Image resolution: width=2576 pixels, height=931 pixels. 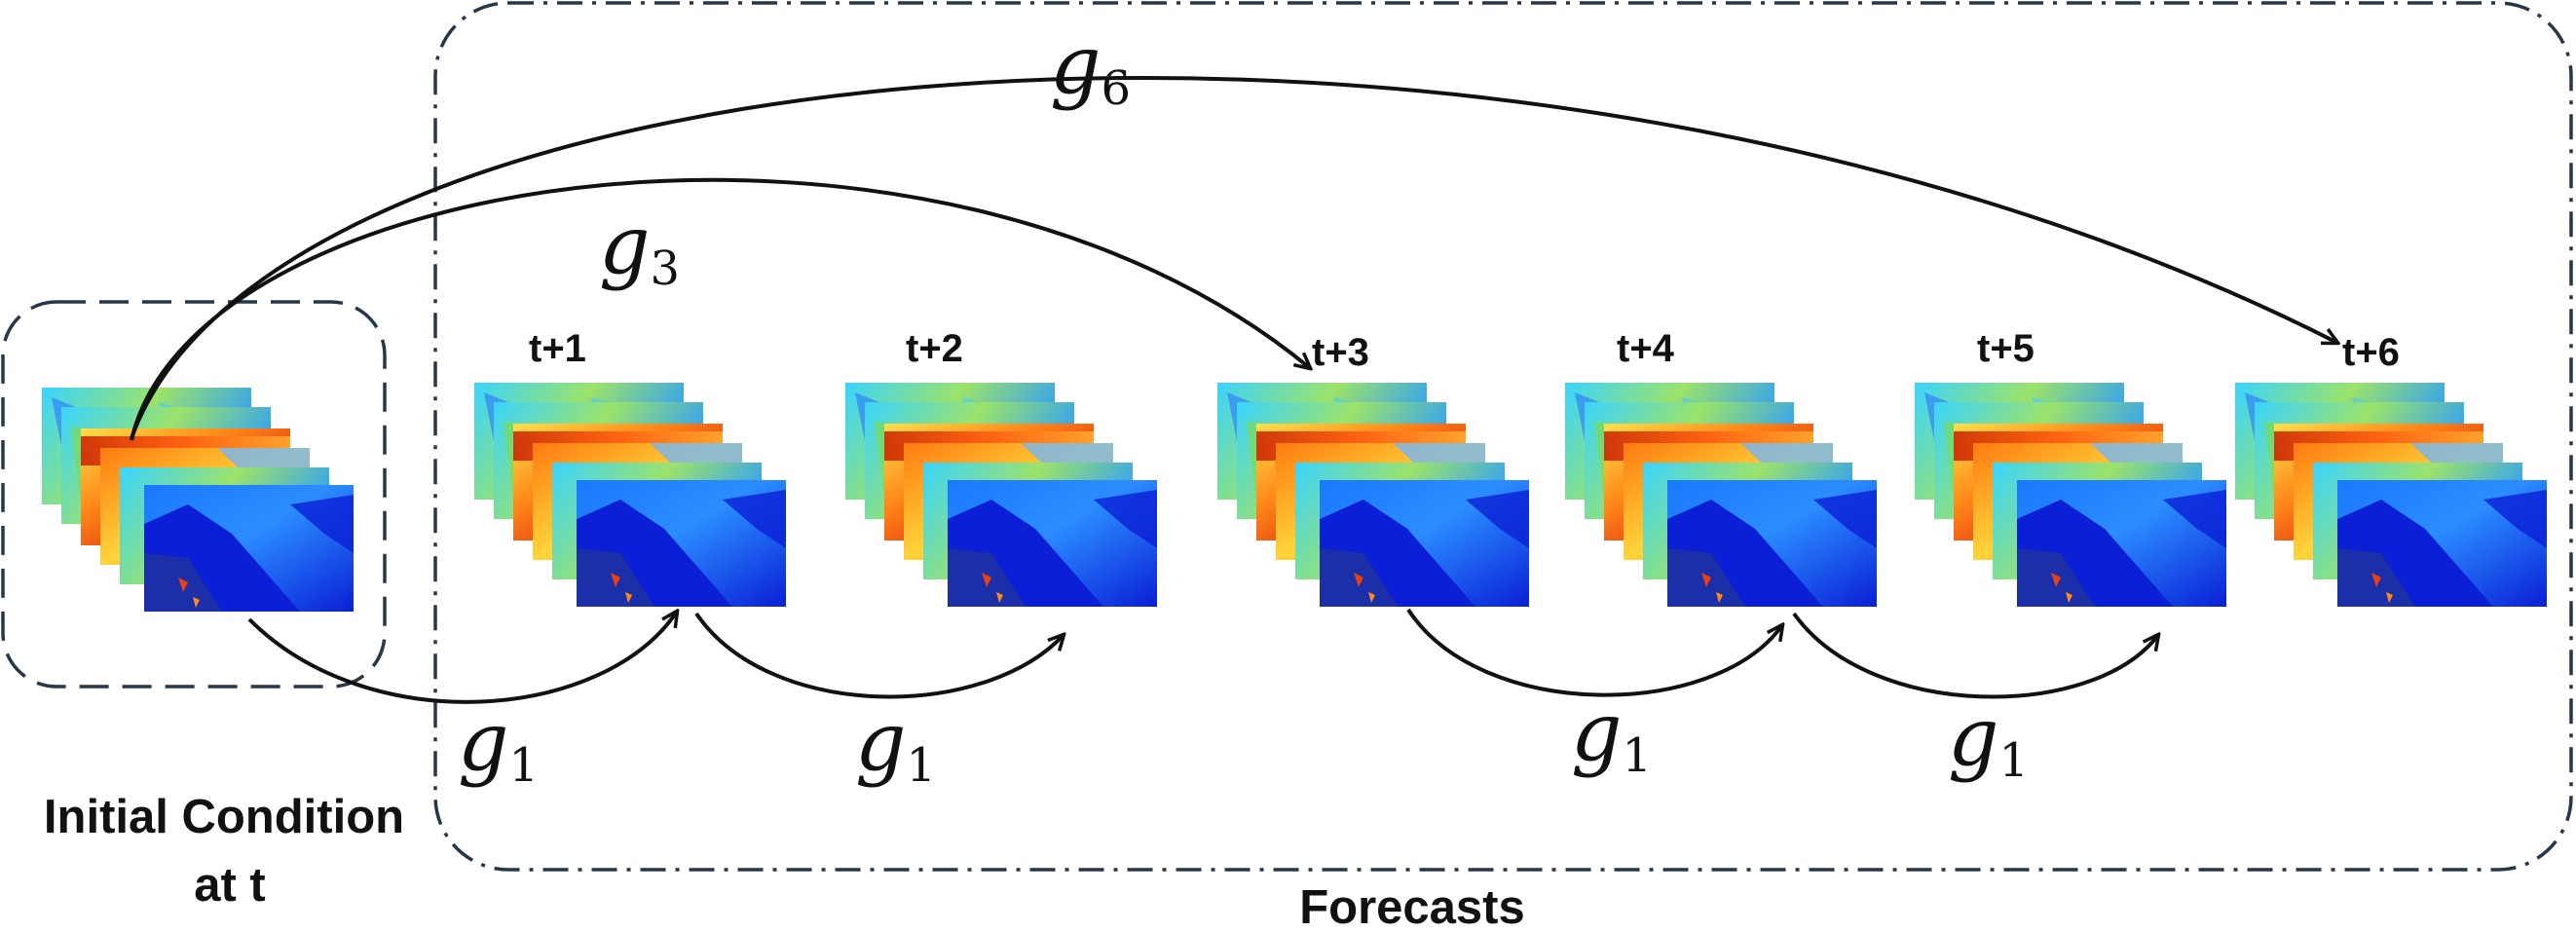 I want to click on timestep-label-t1: t+1, so click(x=557, y=348).